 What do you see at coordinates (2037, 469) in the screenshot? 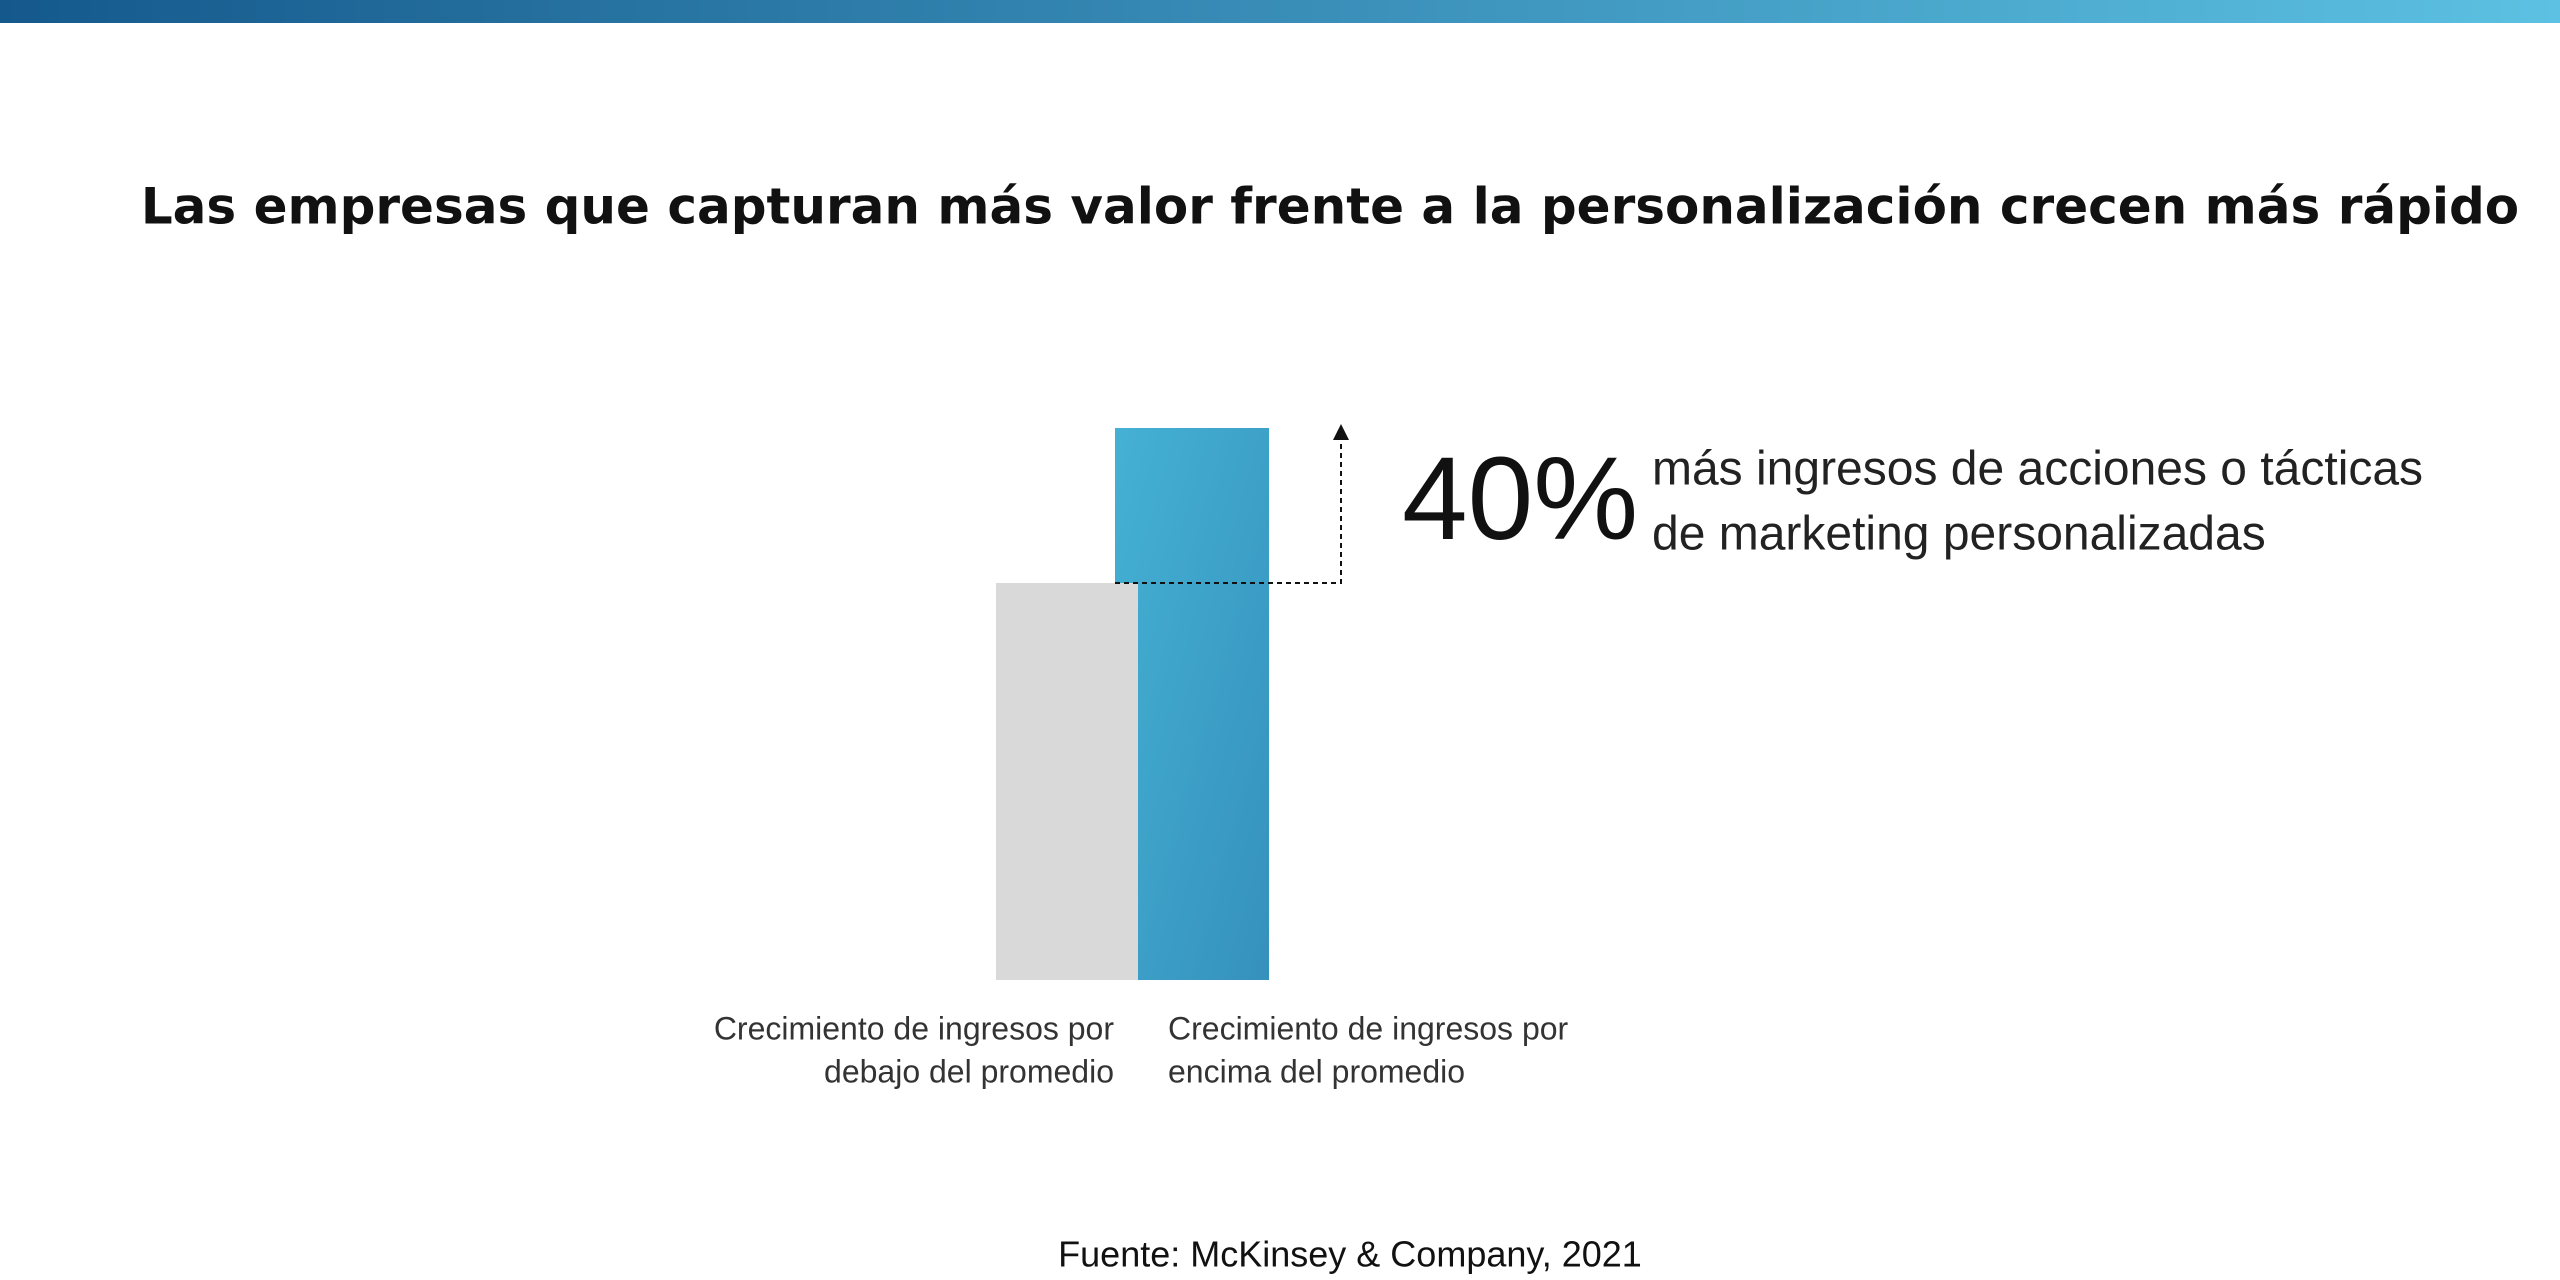
I see `annotation-text: más ingresos de acciones o tácticas` at bounding box center [2037, 469].